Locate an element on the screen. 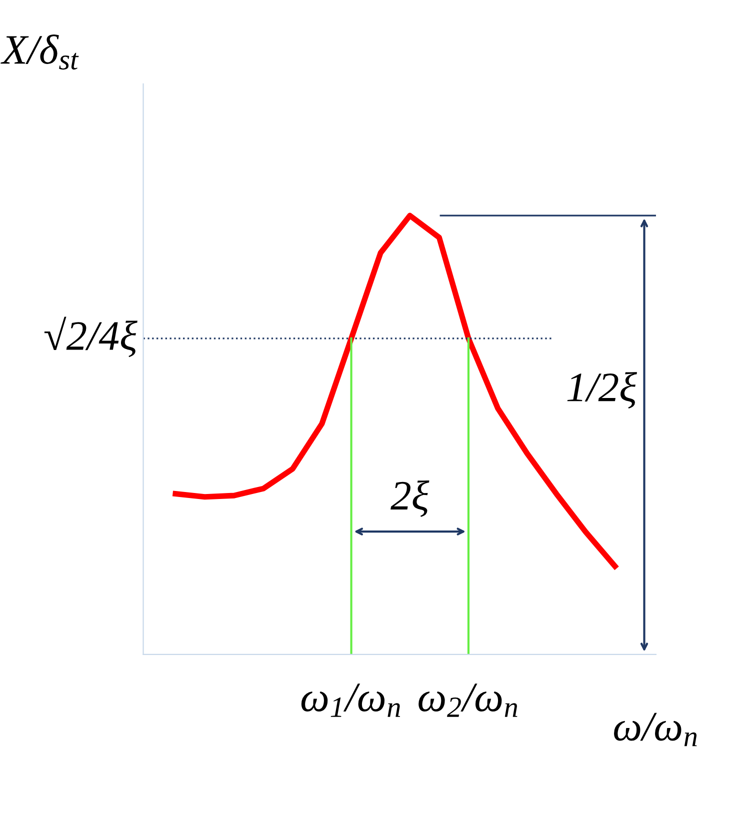  x-tick-label: ω$_{2}$/ω$_{n}$ is located at coordinates (468, 700).